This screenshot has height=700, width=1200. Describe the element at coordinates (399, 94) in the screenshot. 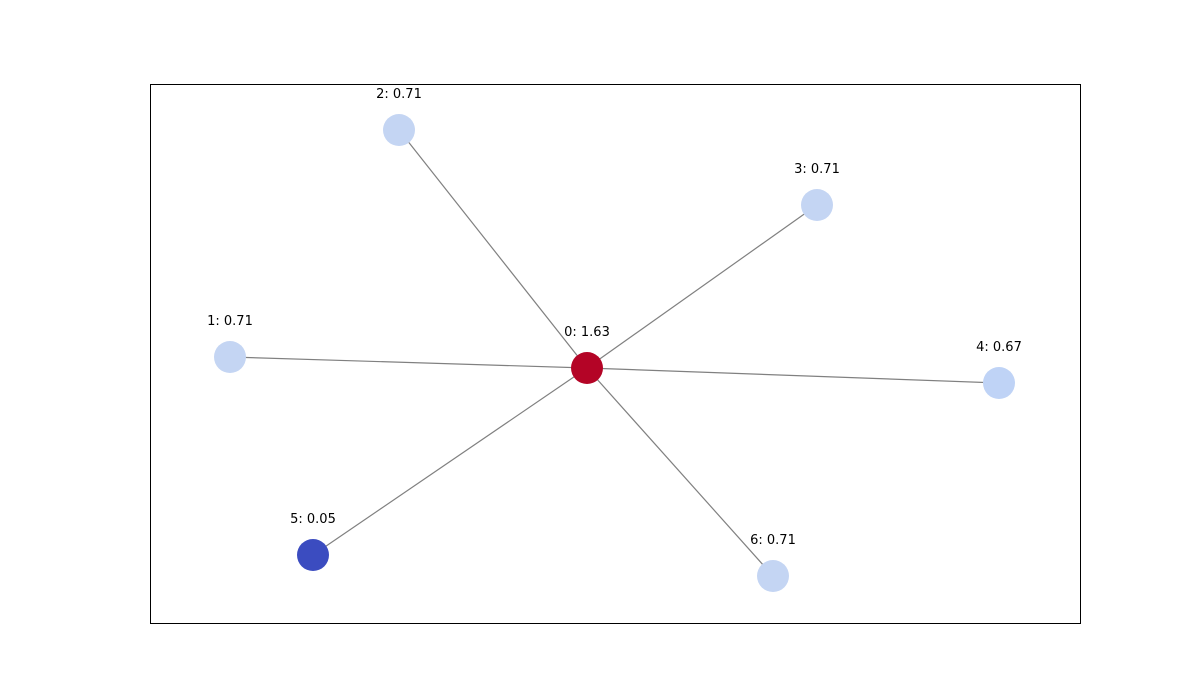

I see `node-label-2: 2: 0.71` at that location.